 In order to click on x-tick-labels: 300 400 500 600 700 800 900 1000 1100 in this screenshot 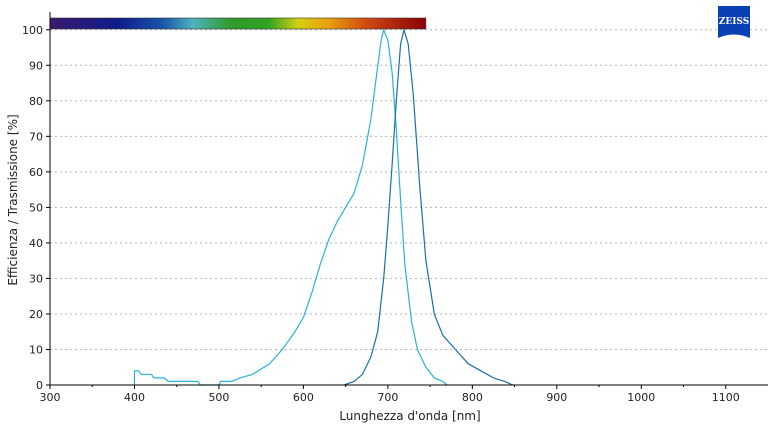, I will do `click(390, 397)`.